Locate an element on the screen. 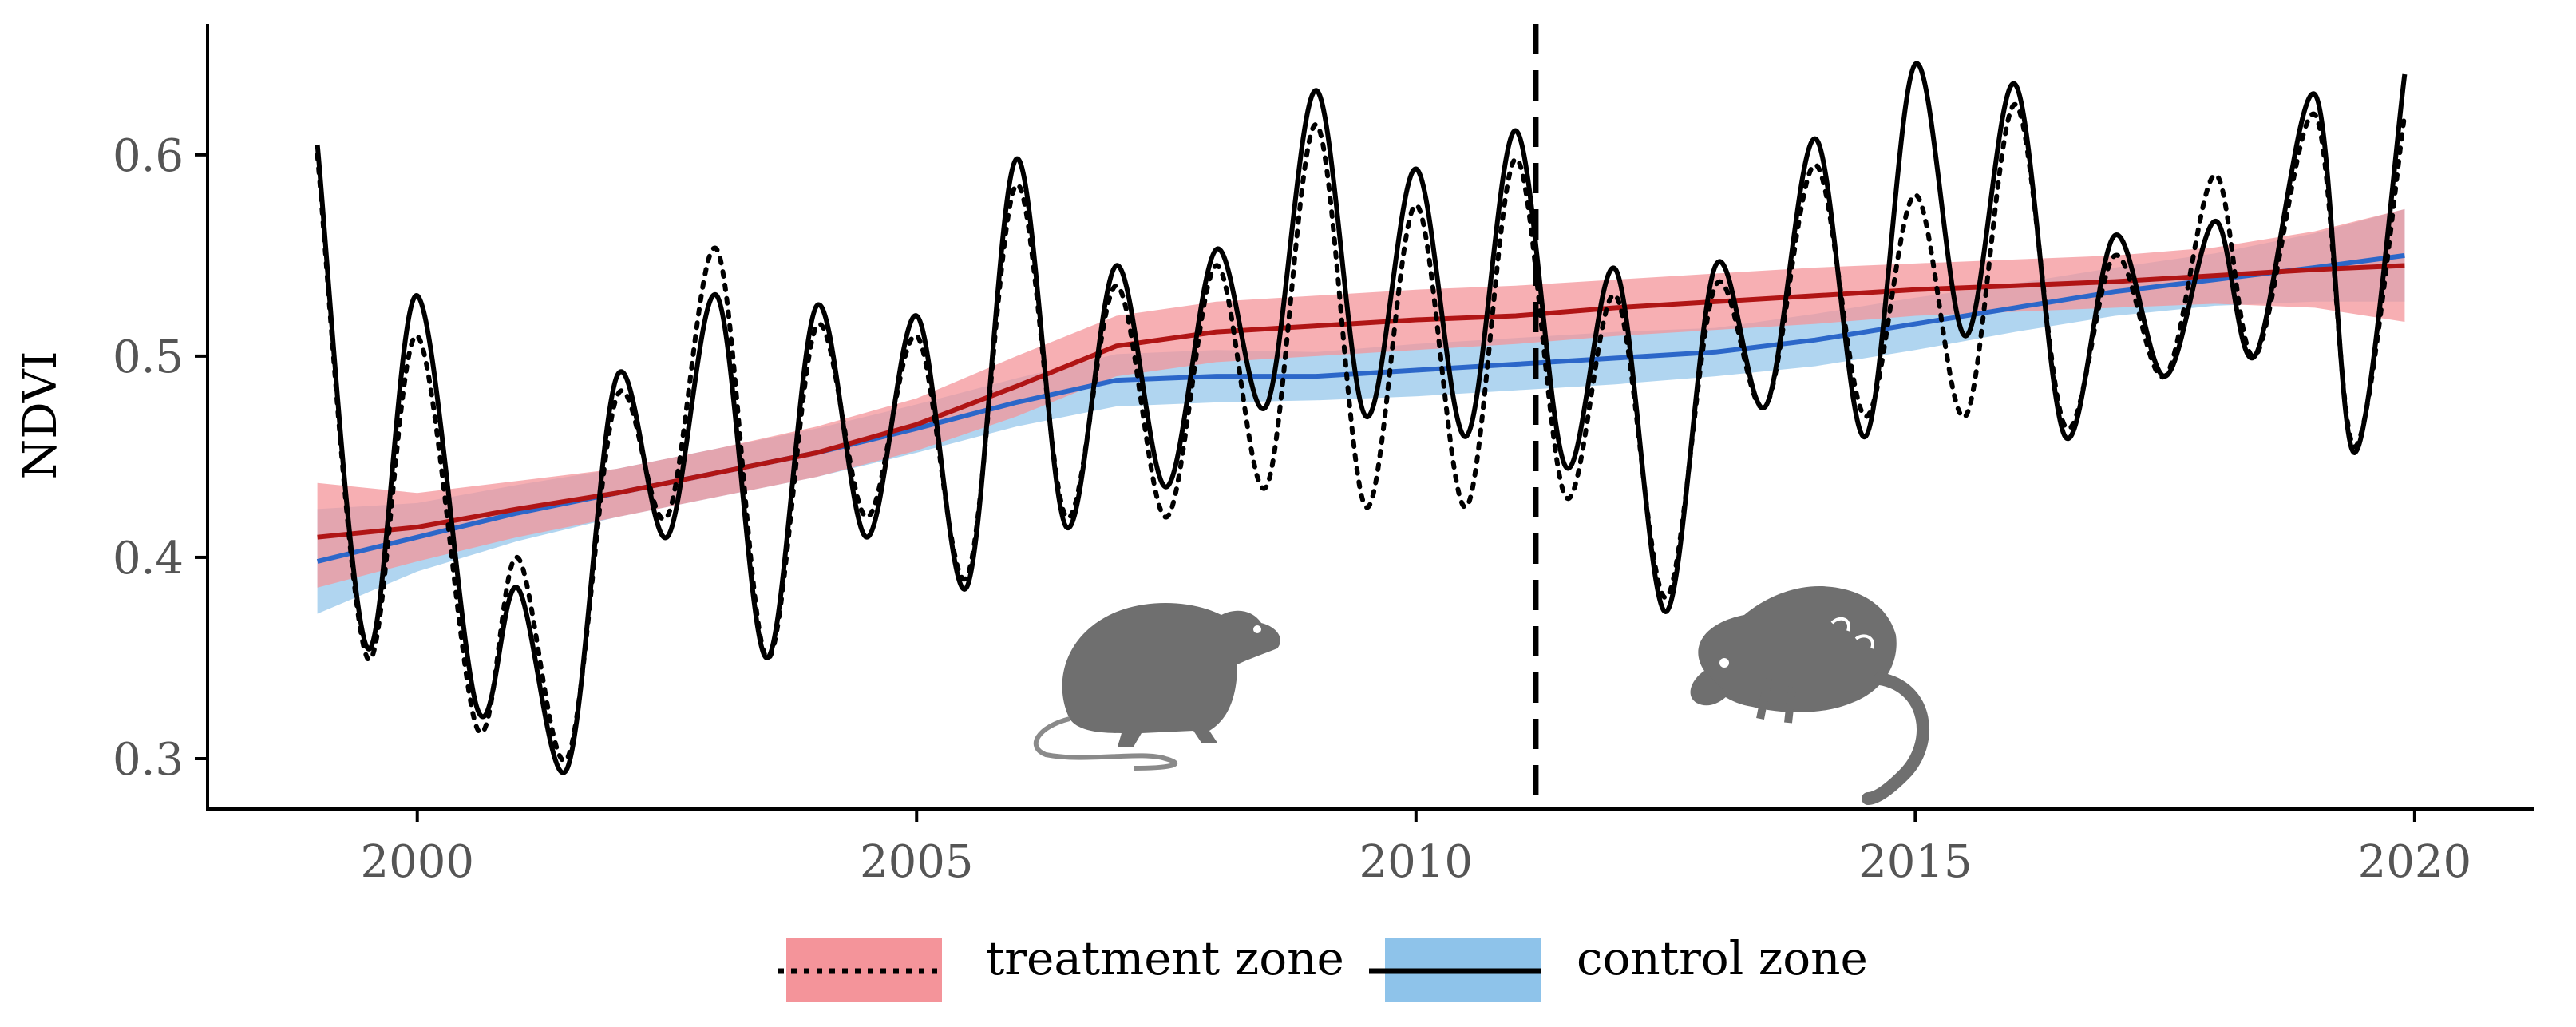 The image size is (2576, 1027). x-axis-ticks: 2000 2005 2010 2015 2020 is located at coordinates (1416, 849).